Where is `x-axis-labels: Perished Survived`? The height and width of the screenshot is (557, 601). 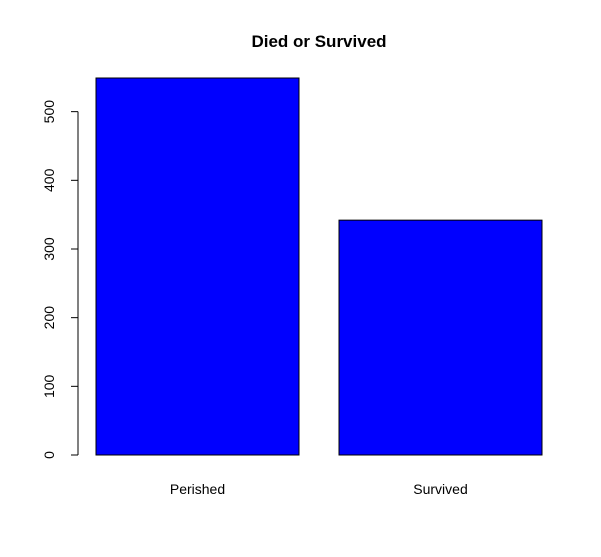 x-axis-labels: Perished Survived is located at coordinates (319, 489).